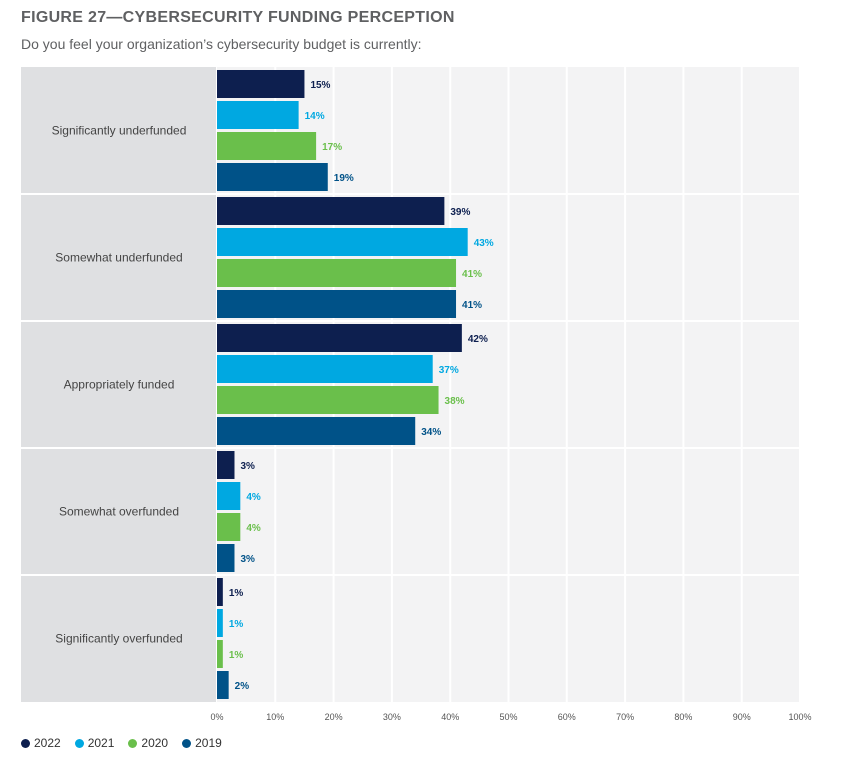  I want to click on legend-label-2020: 2020, so click(155, 743).